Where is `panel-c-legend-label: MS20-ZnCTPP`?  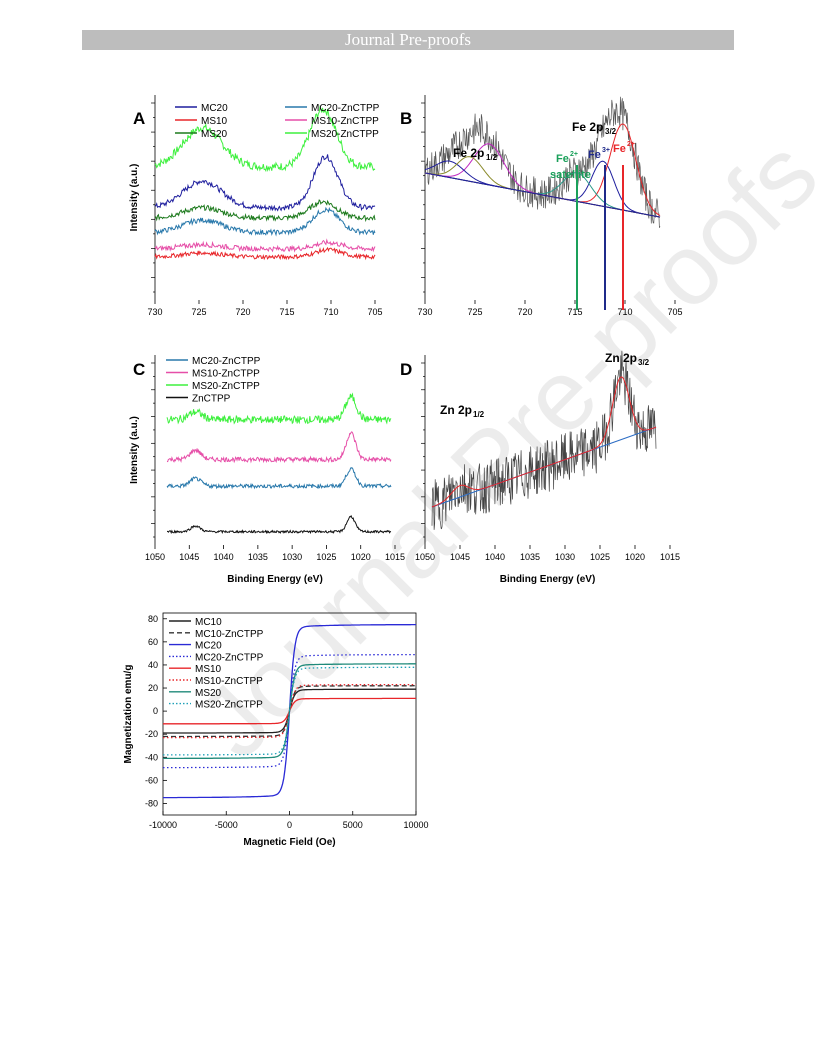 panel-c-legend-label: MS20-ZnCTPP is located at coordinates (226, 386).